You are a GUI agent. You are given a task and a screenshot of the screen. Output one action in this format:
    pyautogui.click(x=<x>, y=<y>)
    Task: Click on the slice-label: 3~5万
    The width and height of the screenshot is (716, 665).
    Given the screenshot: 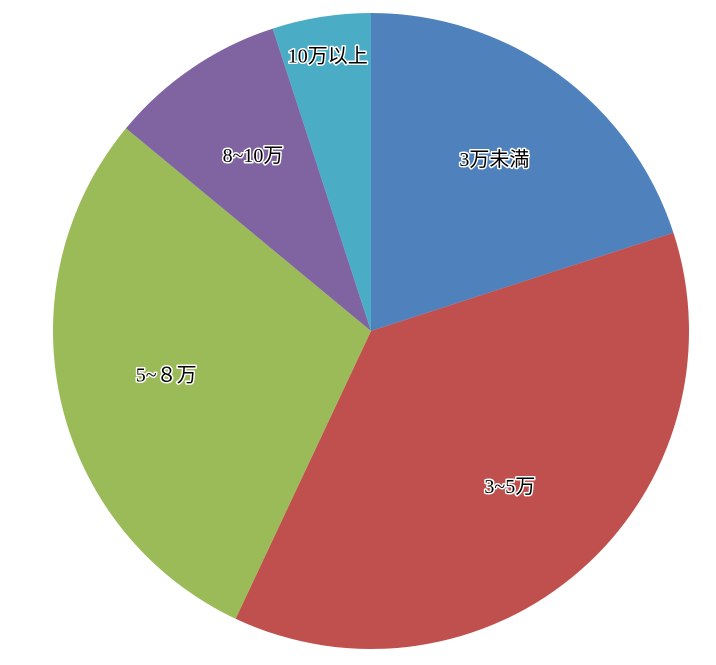 What is the action you would take?
    pyautogui.click(x=509, y=487)
    